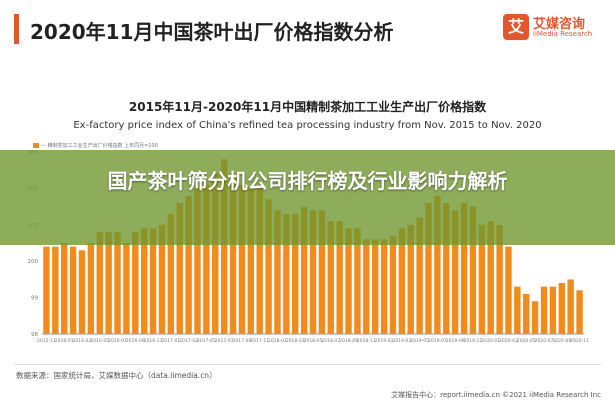  Describe the element at coordinates (116, 375) in the screenshot. I see `data-source: 数据来源：国家统计局，艾媒数据中心（data.iimedia.cn）` at that location.